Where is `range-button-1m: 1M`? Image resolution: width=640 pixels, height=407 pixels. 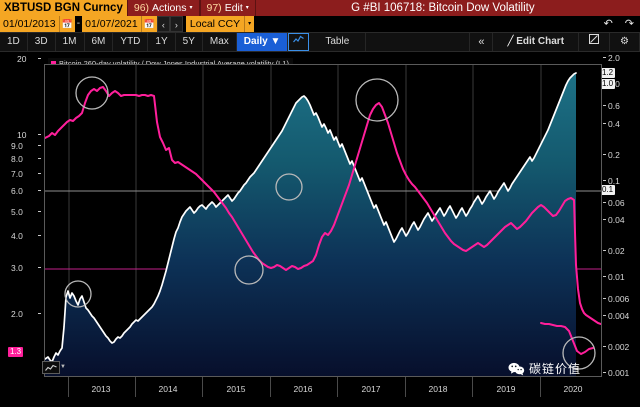
range-button-1m: 1M is located at coordinates (70, 42).